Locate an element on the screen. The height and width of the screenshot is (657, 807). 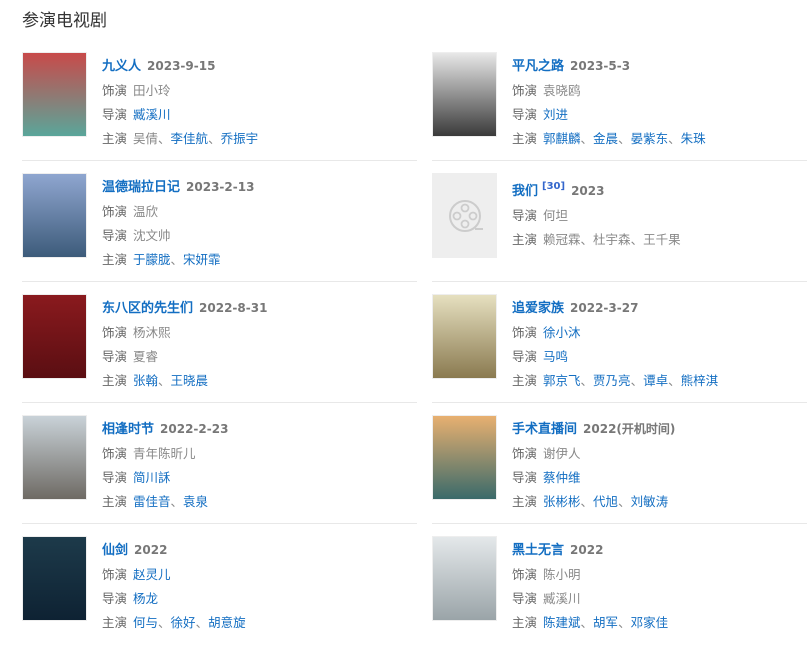
director-line: 导演 杨龙 is located at coordinates (174, 599).